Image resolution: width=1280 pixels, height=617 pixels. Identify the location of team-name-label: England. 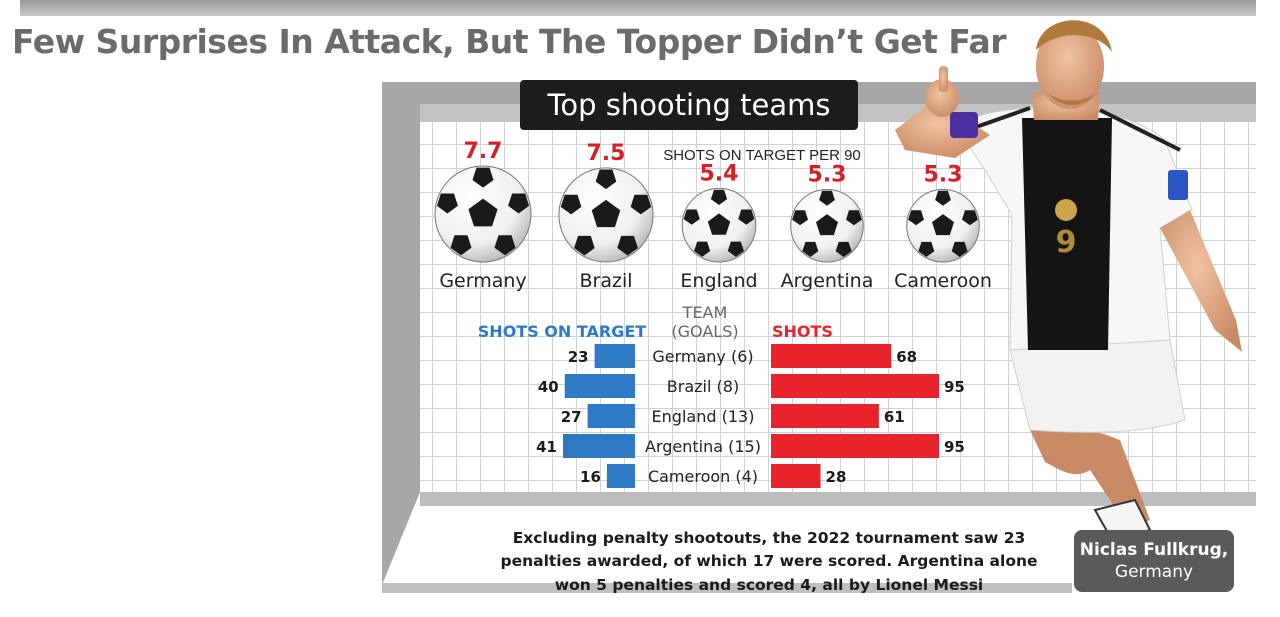
(718, 281).